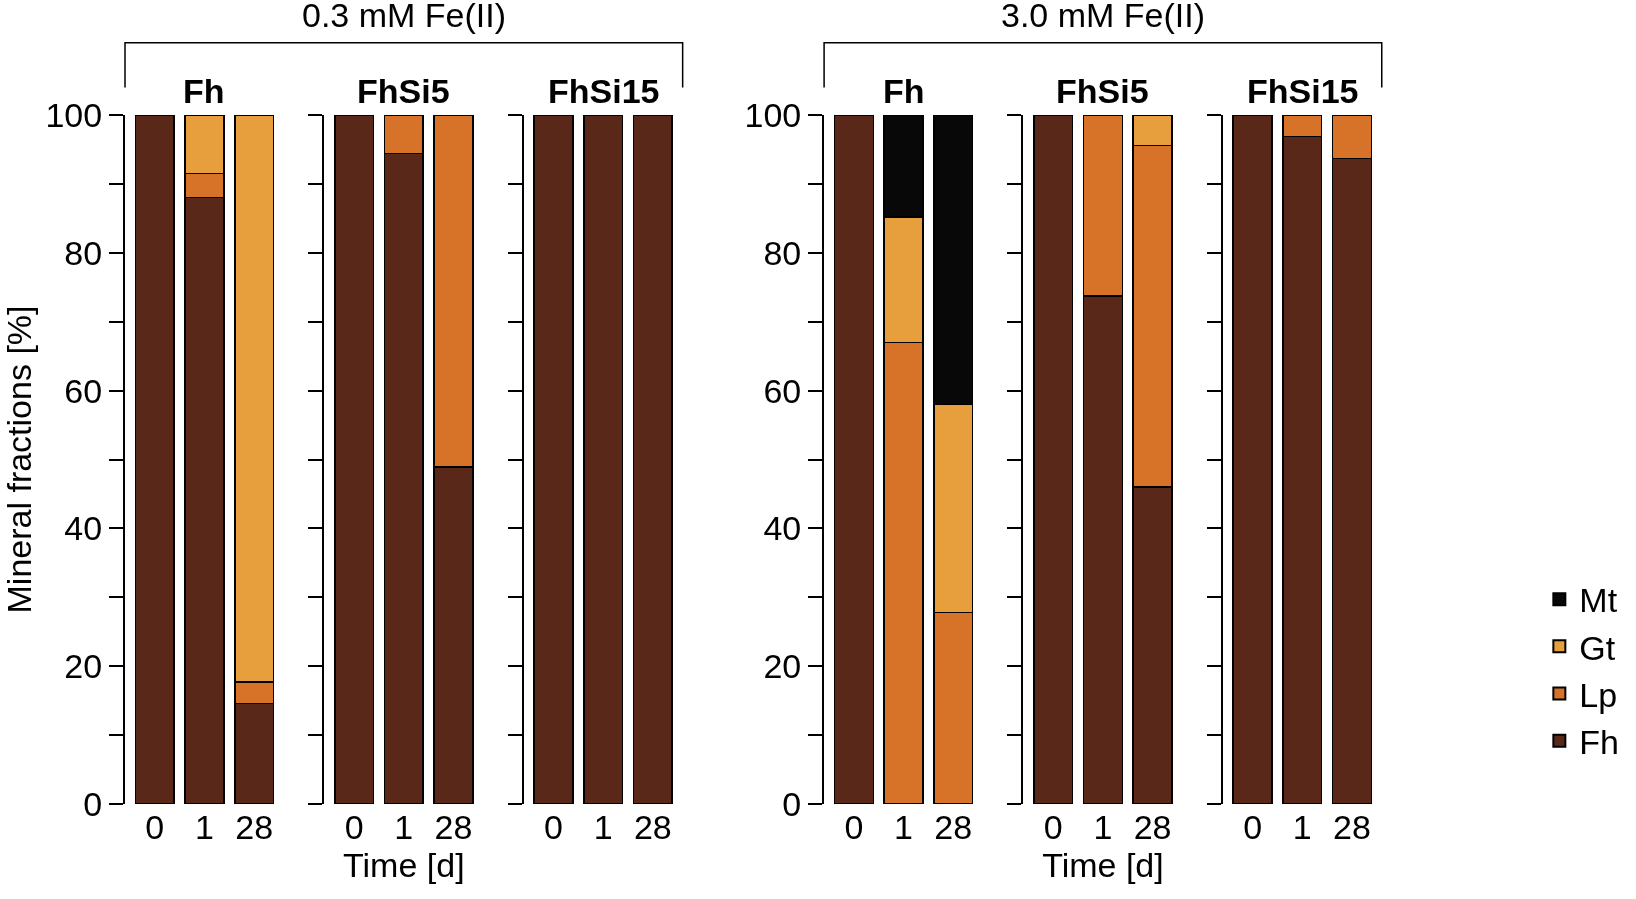 Image resolution: width=1636 pixels, height=899 pixels. Describe the element at coordinates (1598, 694) in the screenshot. I see `legend-label: Lp` at that location.